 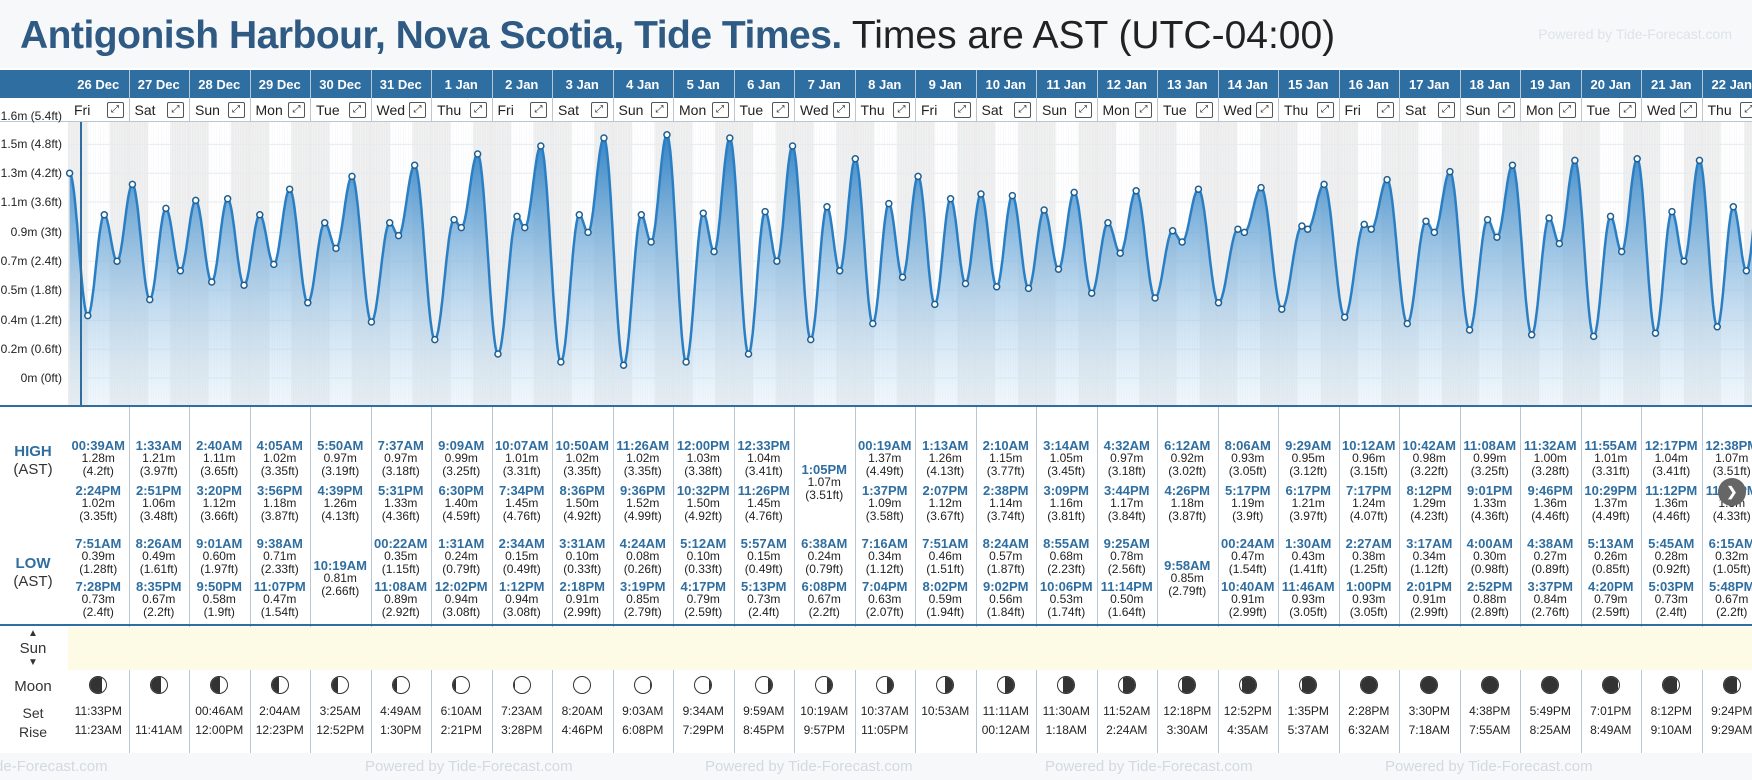 What do you see at coordinates (1671, 458) in the screenshot?
I see `high-tide-height-m: 1.04m` at bounding box center [1671, 458].